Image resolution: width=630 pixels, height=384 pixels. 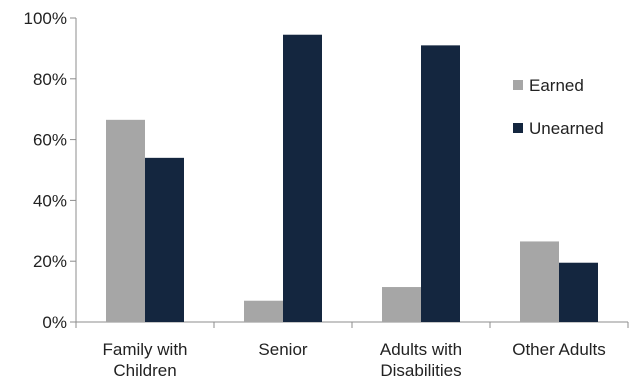 What do you see at coordinates (558, 107) in the screenshot?
I see `legend: Earned Unearned` at bounding box center [558, 107].